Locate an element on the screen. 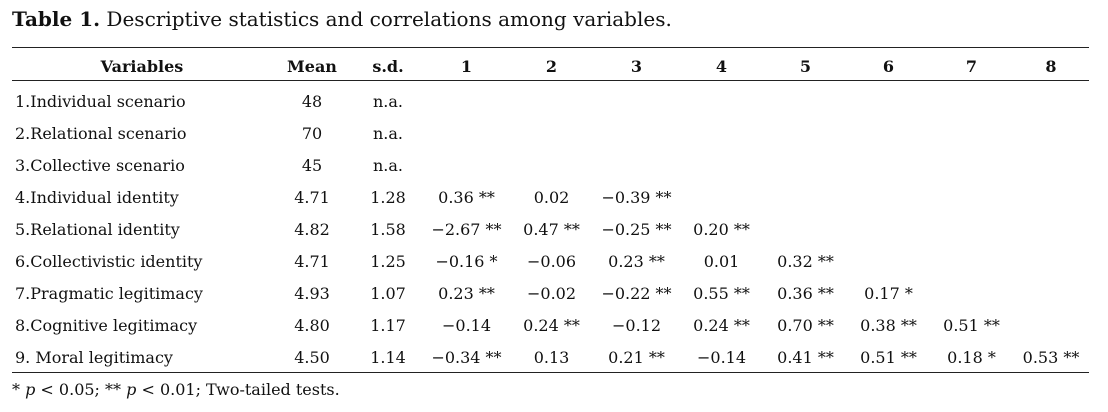 This screenshot has height=412, width=1108. value-cell: −0.14 is located at coordinates (466, 325).